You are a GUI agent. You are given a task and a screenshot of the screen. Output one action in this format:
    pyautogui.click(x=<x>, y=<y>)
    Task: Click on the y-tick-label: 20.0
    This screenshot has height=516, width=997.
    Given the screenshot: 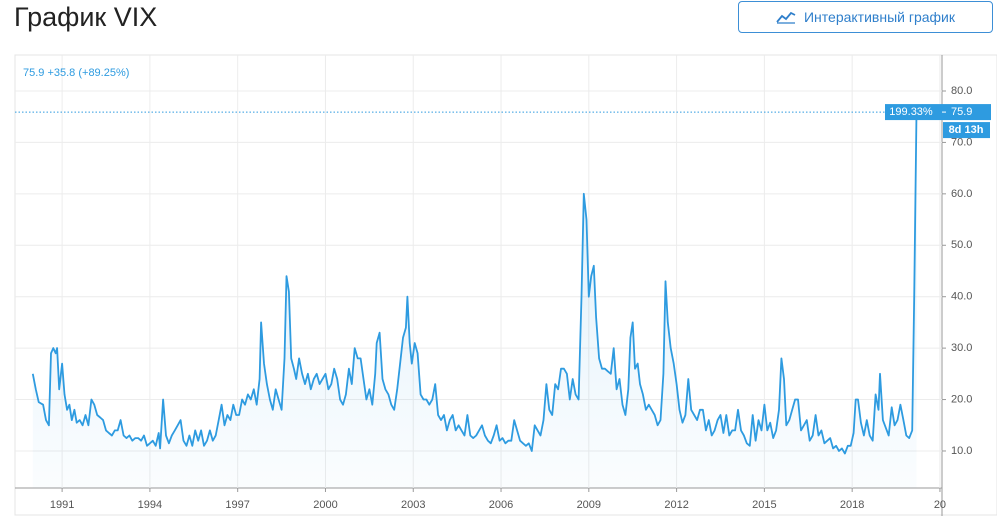 What is the action you would take?
    pyautogui.click(x=961, y=399)
    